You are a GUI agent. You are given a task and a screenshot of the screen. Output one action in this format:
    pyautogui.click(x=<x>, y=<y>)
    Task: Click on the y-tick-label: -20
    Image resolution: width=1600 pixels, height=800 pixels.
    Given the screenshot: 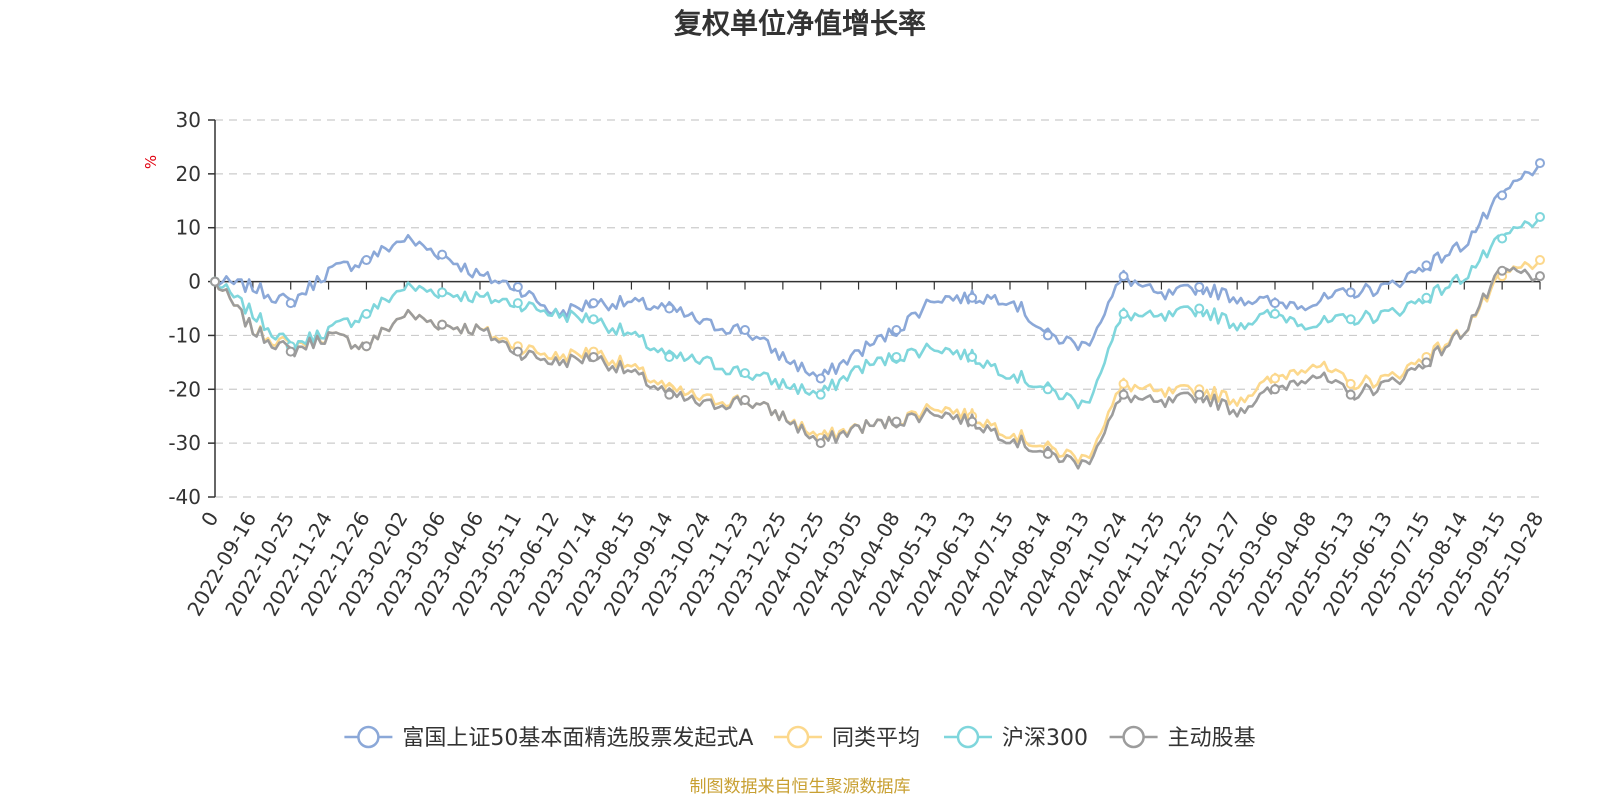 What is the action you would take?
    pyautogui.click(x=184, y=389)
    